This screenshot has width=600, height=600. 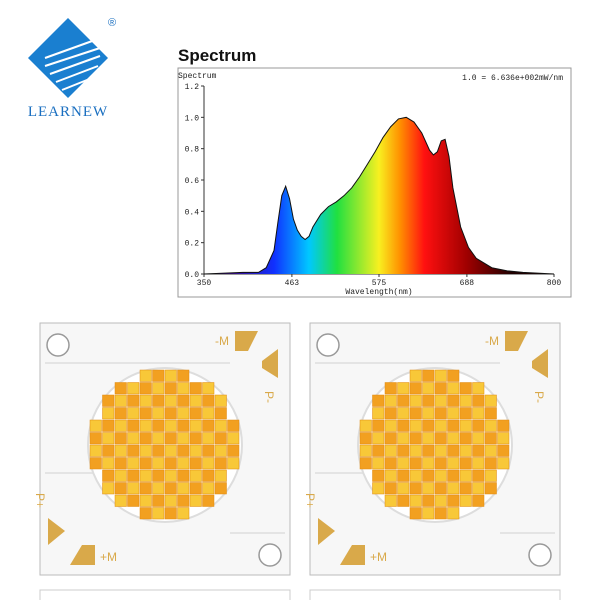 What do you see at coordinates (492, 341) in the screenshot?
I see `pad-label: -M` at bounding box center [492, 341].